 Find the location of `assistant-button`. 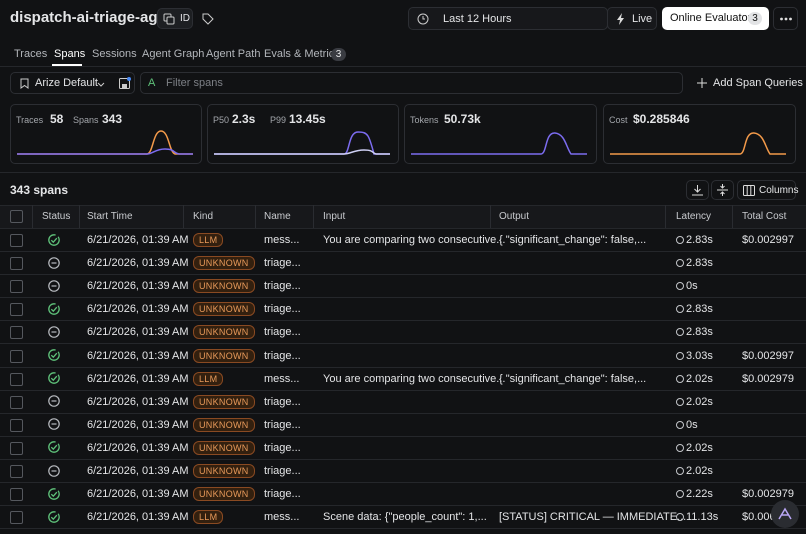

assistant-button is located at coordinates (785, 514).